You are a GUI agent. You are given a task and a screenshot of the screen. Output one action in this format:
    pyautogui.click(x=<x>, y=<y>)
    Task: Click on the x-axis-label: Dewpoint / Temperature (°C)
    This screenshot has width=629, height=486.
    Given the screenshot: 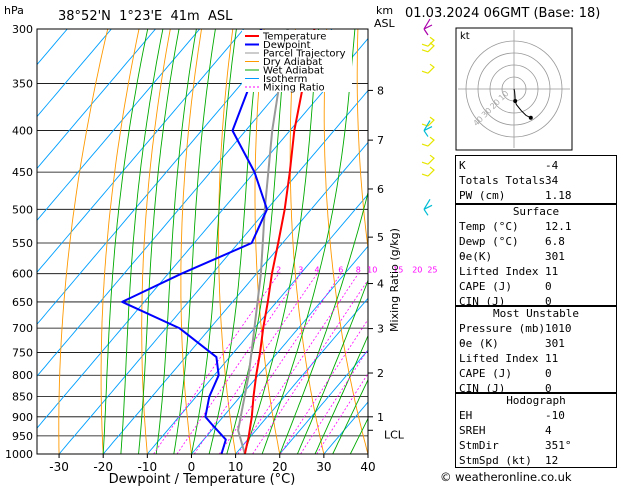 What is the action you would take?
    pyautogui.click(x=202, y=479)
    